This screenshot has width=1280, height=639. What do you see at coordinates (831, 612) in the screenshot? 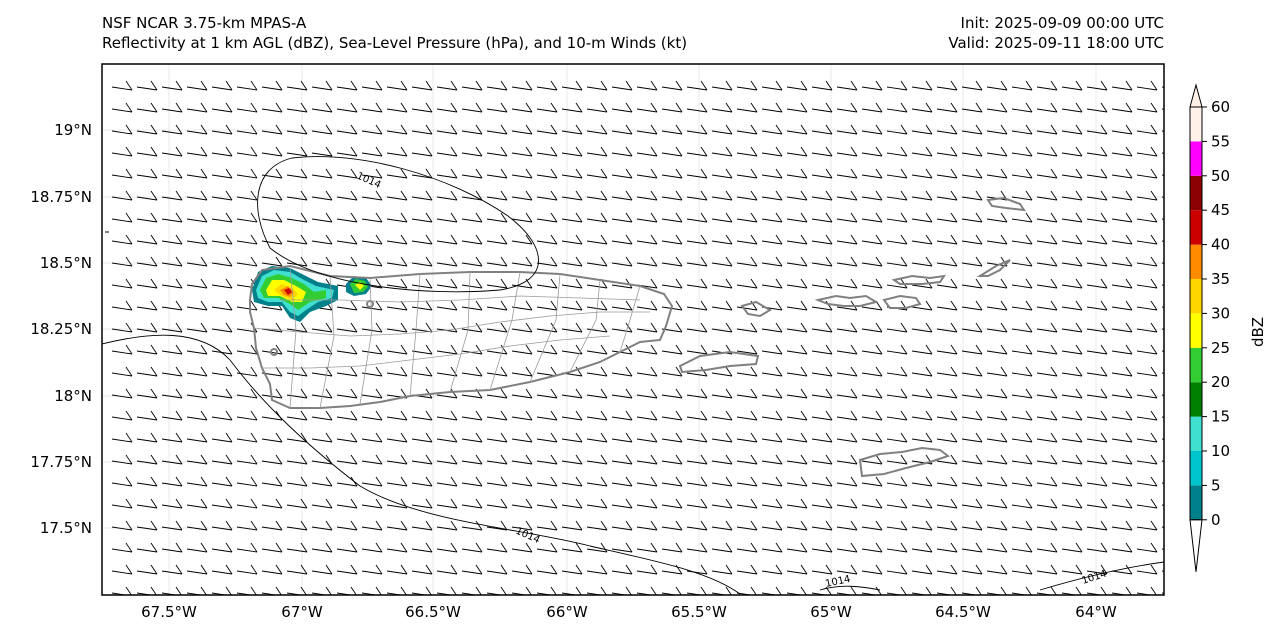
I see `lon-tick-label: 65°W` at bounding box center [831, 612].